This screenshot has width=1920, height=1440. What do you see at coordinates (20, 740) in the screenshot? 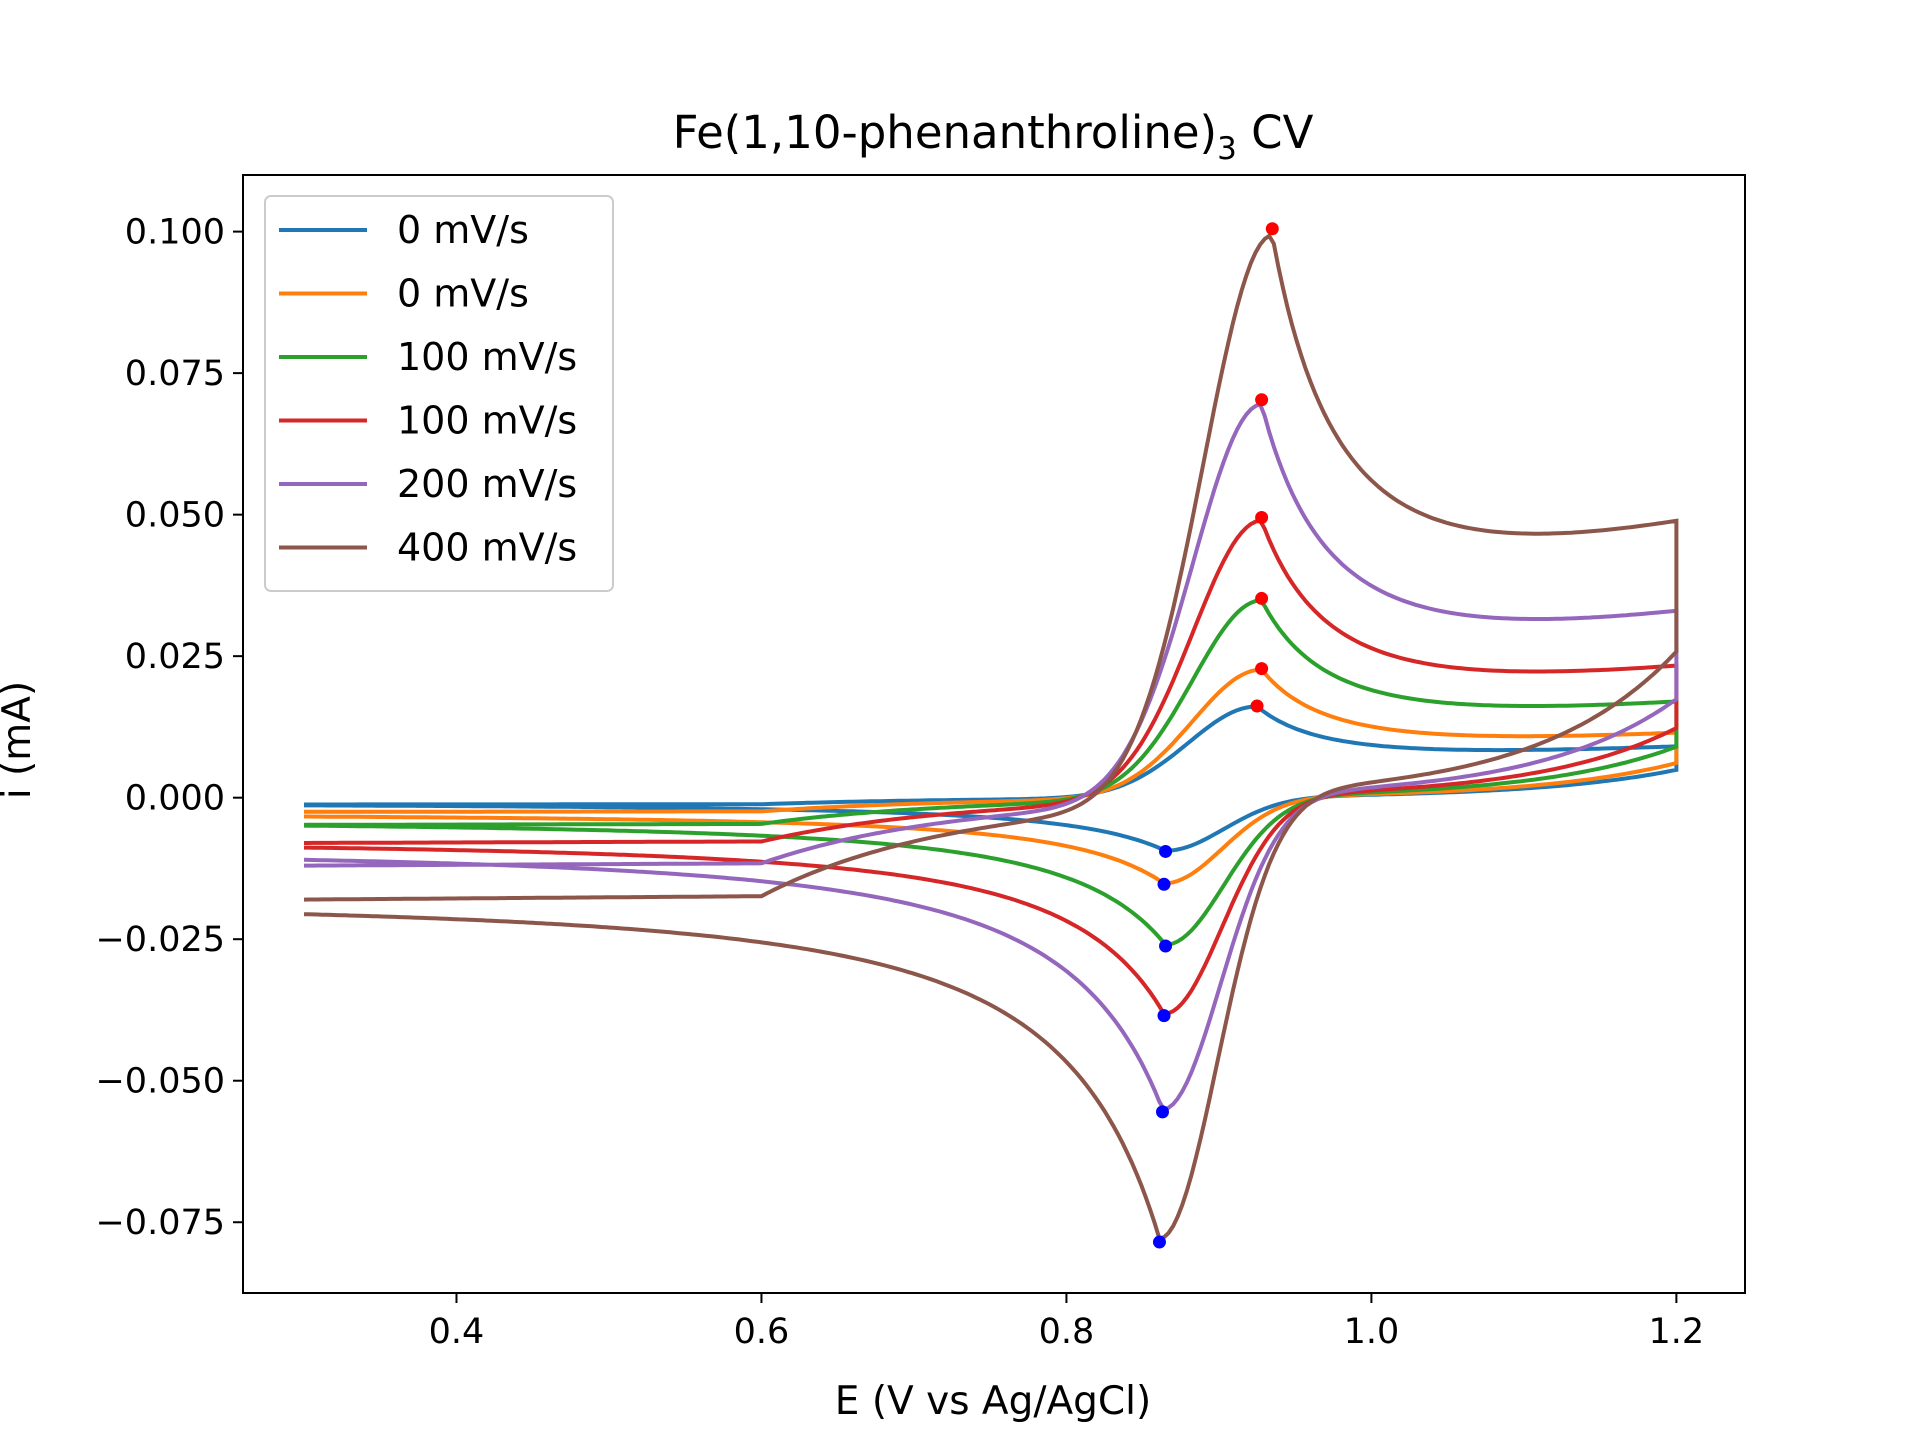
I see `y-axis-label: i (mA)` at bounding box center [20, 740].